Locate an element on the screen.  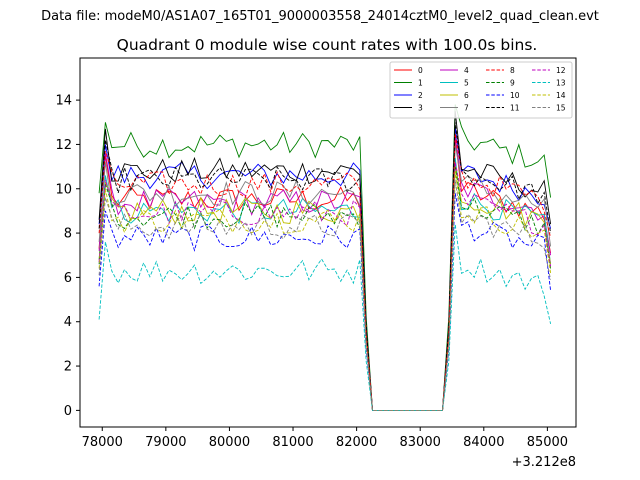
y-tick-label: 4 is located at coordinates (68, 322).